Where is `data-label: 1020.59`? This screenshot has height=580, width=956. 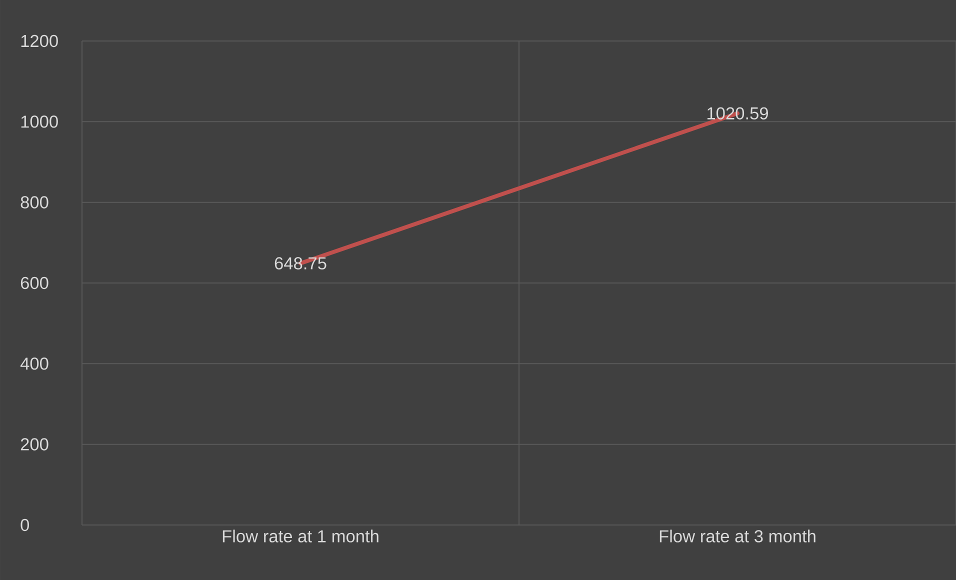 data-label: 1020.59 is located at coordinates (737, 113).